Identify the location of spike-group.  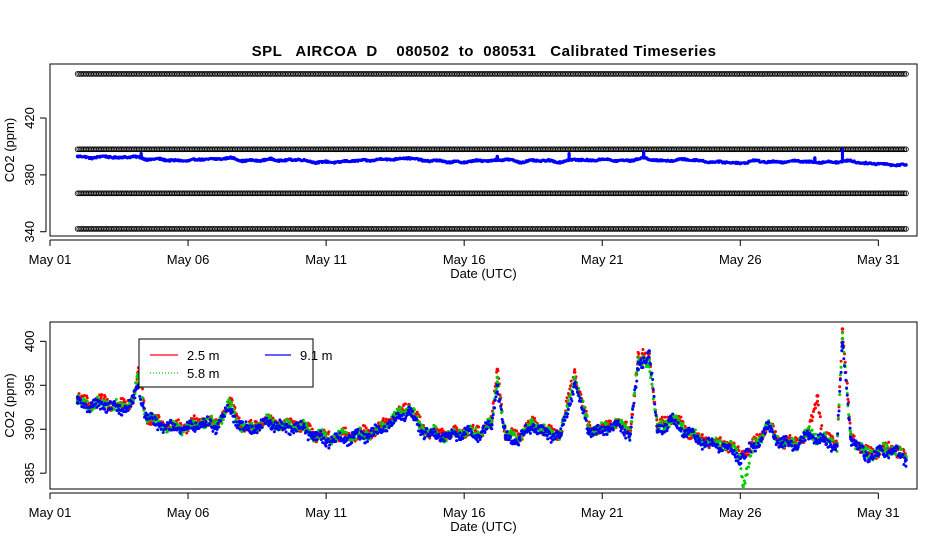
(492, 155).